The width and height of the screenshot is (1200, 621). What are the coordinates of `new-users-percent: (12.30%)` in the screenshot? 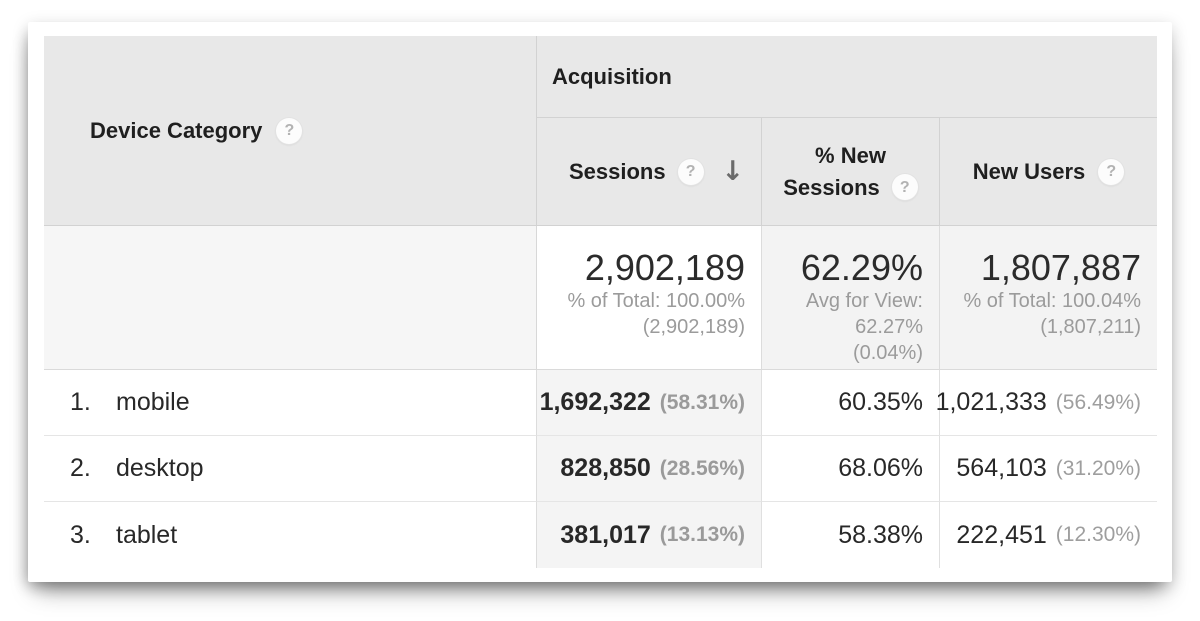 It's located at (1098, 534).